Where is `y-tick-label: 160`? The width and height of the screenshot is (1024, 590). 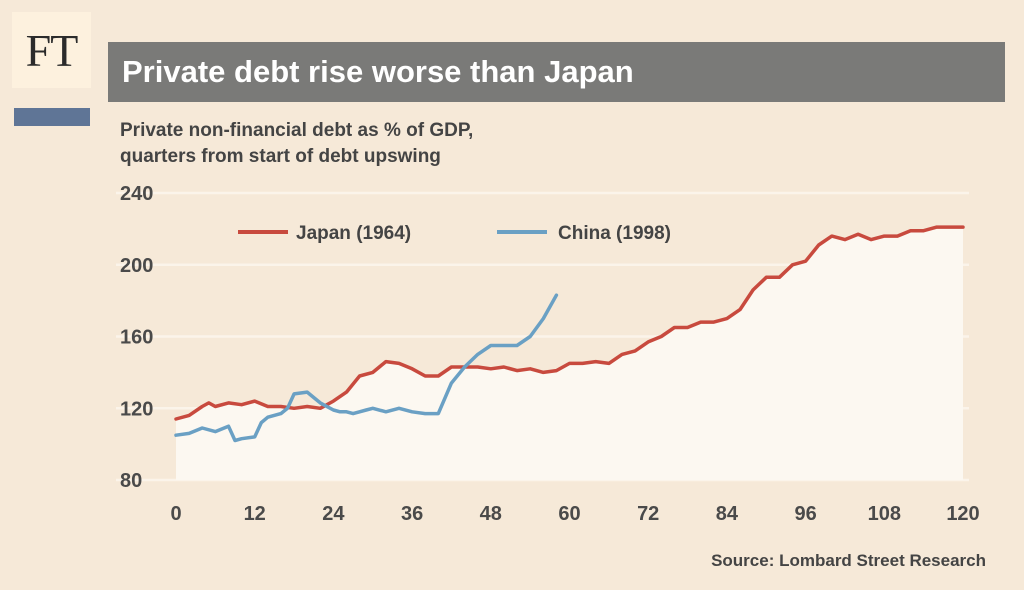
y-tick-label: 160 is located at coordinates (136, 338).